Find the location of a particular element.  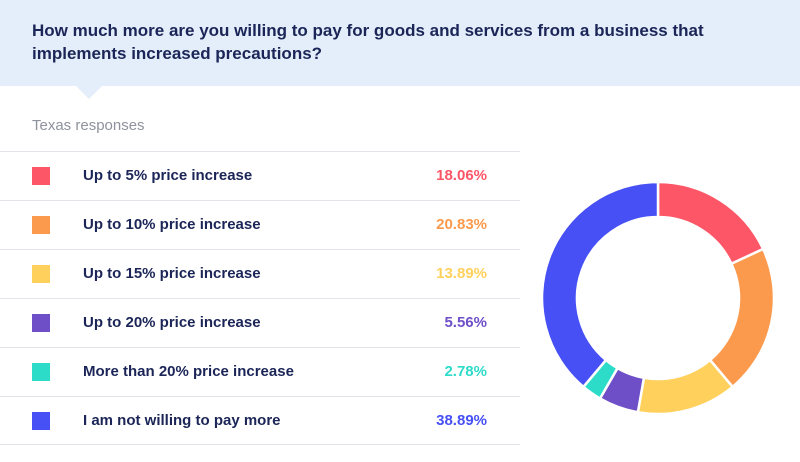

legend-value: 20.83% is located at coordinates (461, 224).